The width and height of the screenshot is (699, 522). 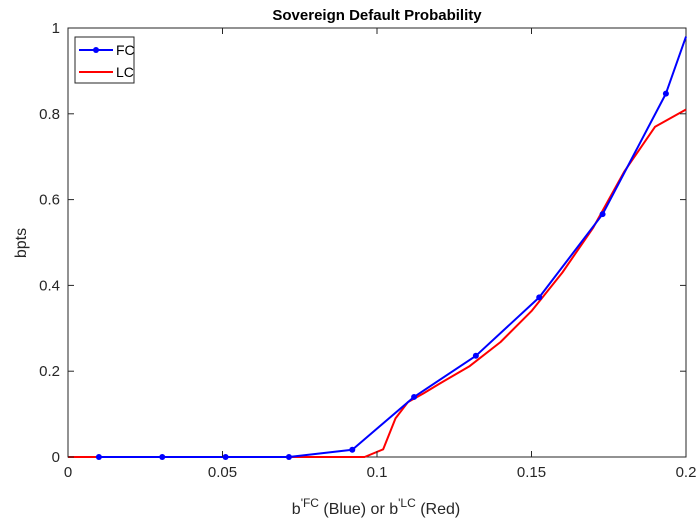 I want to click on chart-title: Sovereign Default Probability, so click(x=377, y=15).